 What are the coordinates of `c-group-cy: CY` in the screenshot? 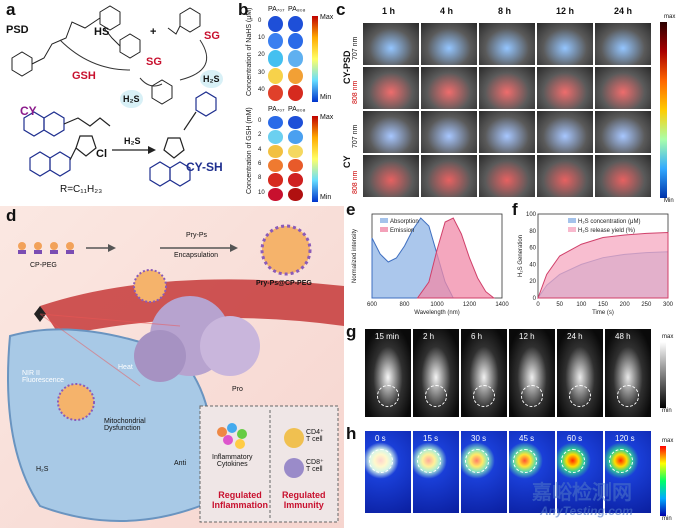 It's located at (347, 161).